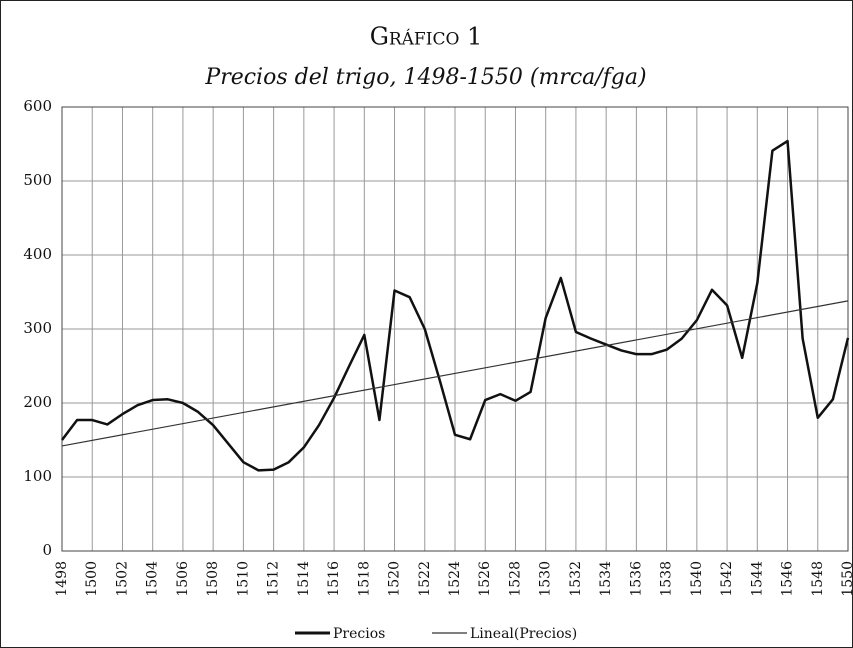 The width and height of the screenshot is (853, 648). I want to click on x-tick-label: 1532, so click(576, 579).